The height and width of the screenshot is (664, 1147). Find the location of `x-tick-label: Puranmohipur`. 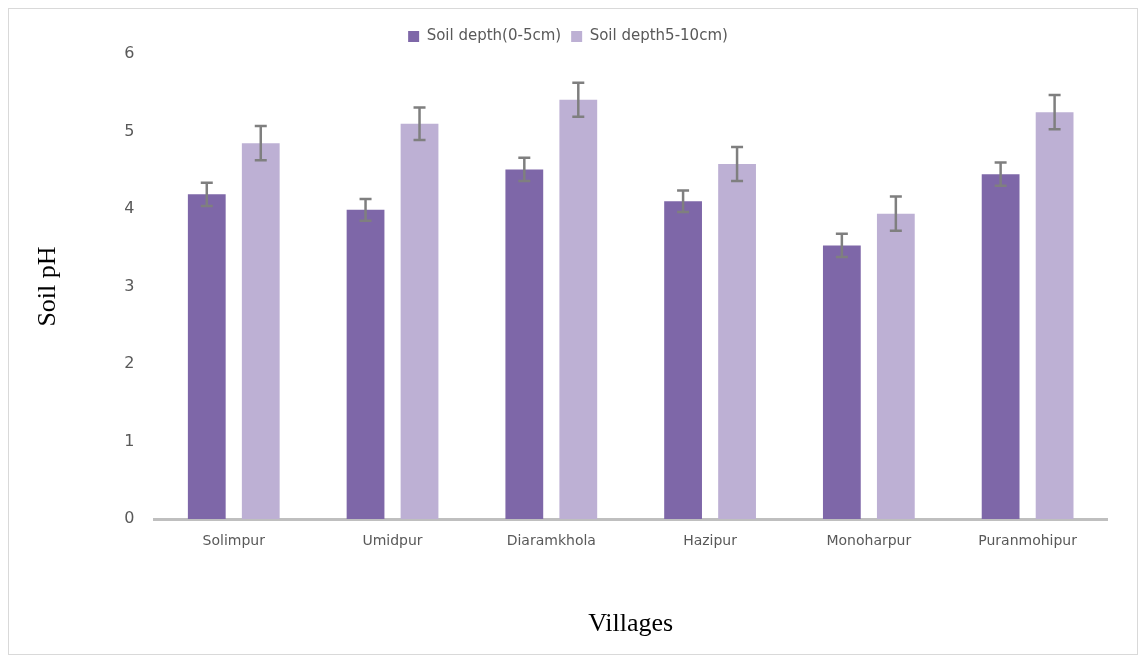

x-tick-label: Puranmohipur is located at coordinates (1028, 540).